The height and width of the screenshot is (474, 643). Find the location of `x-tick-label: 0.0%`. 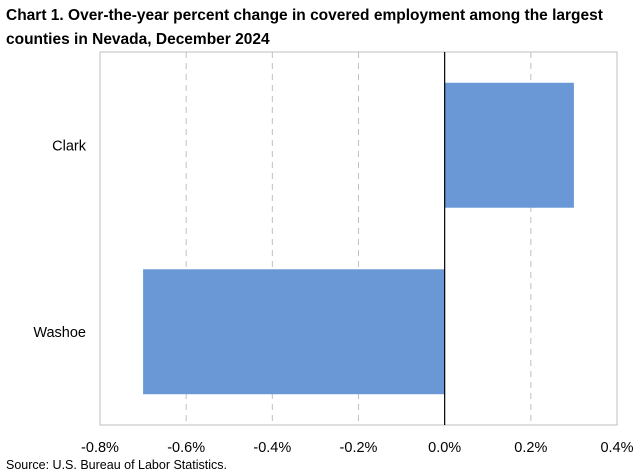

x-tick-label: 0.0% is located at coordinates (444, 448).